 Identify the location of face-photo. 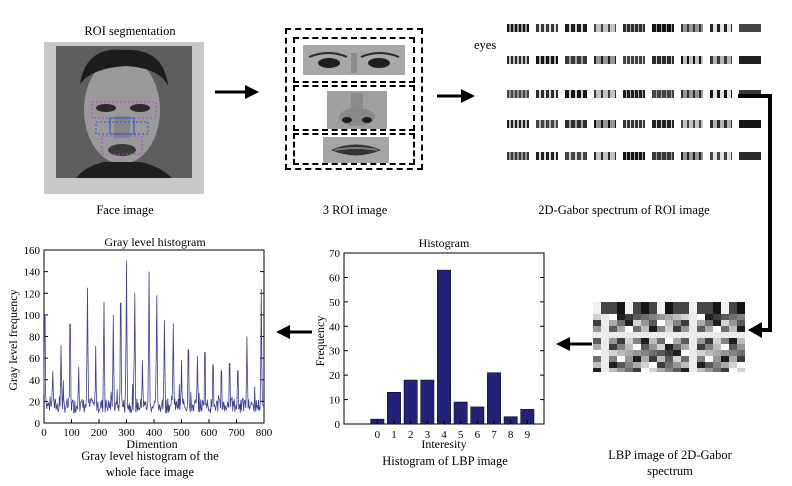
(124, 112).